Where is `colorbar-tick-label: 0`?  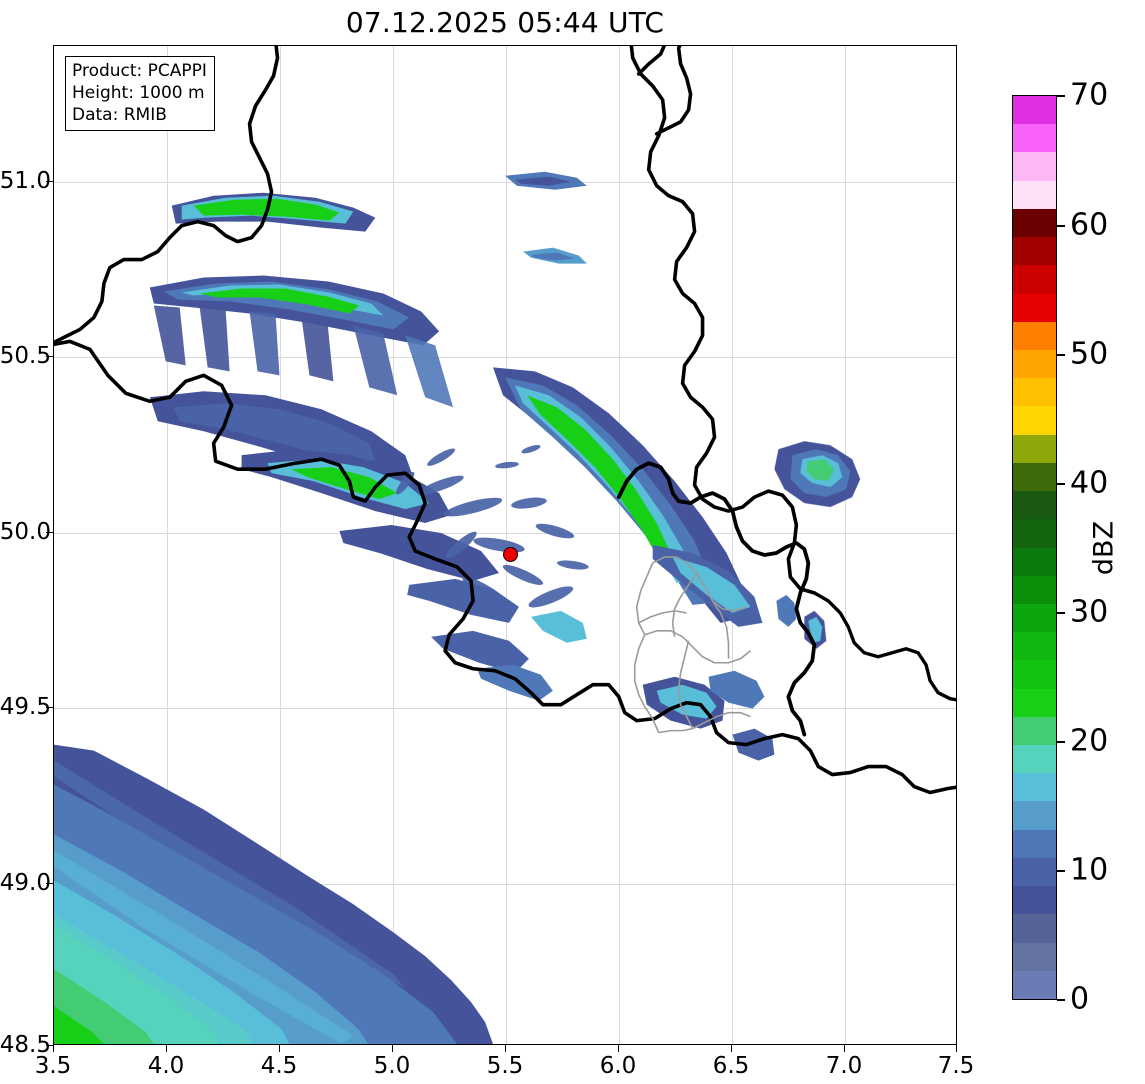 colorbar-tick-label: 0 is located at coordinates (1080, 999).